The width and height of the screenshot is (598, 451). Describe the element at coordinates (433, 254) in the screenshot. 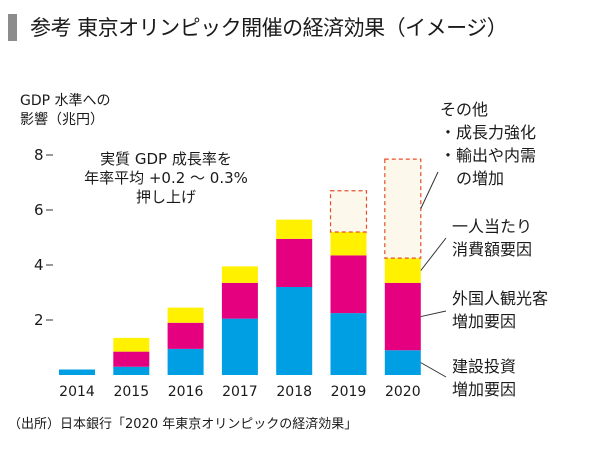

I see `leader-line-consumption` at that location.